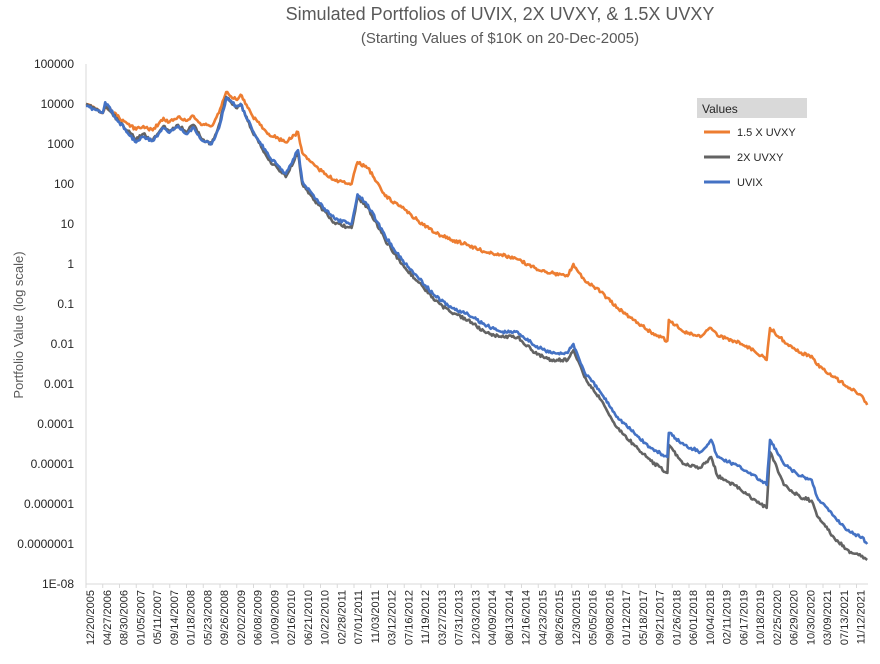 The height and width of the screenshot is (664, 880). Describe the element at coordinates (208, 617) in the screenshot. I see `x-tick-label: 05/23/2008` at that location.